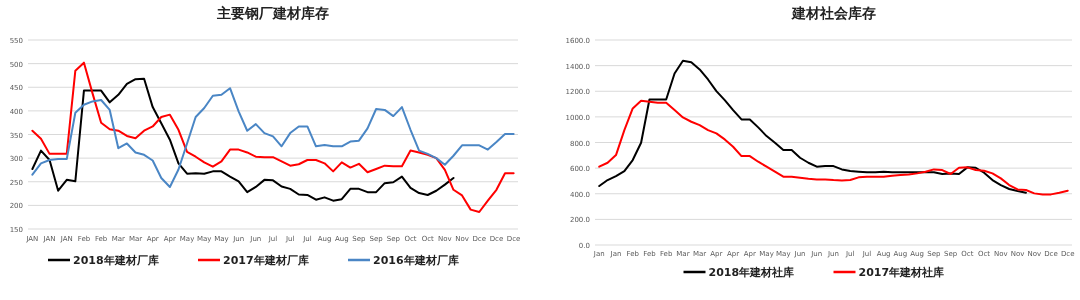 The image size is (1080, 300). I want to click on legend-label: 2016年建材厂库, so click(416, 260).